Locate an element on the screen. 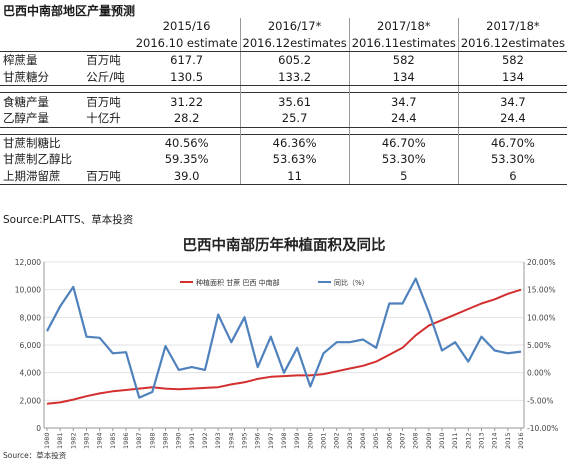  table-title: 巴西中南部地区产量预测 is located at coordinates (69, 11).